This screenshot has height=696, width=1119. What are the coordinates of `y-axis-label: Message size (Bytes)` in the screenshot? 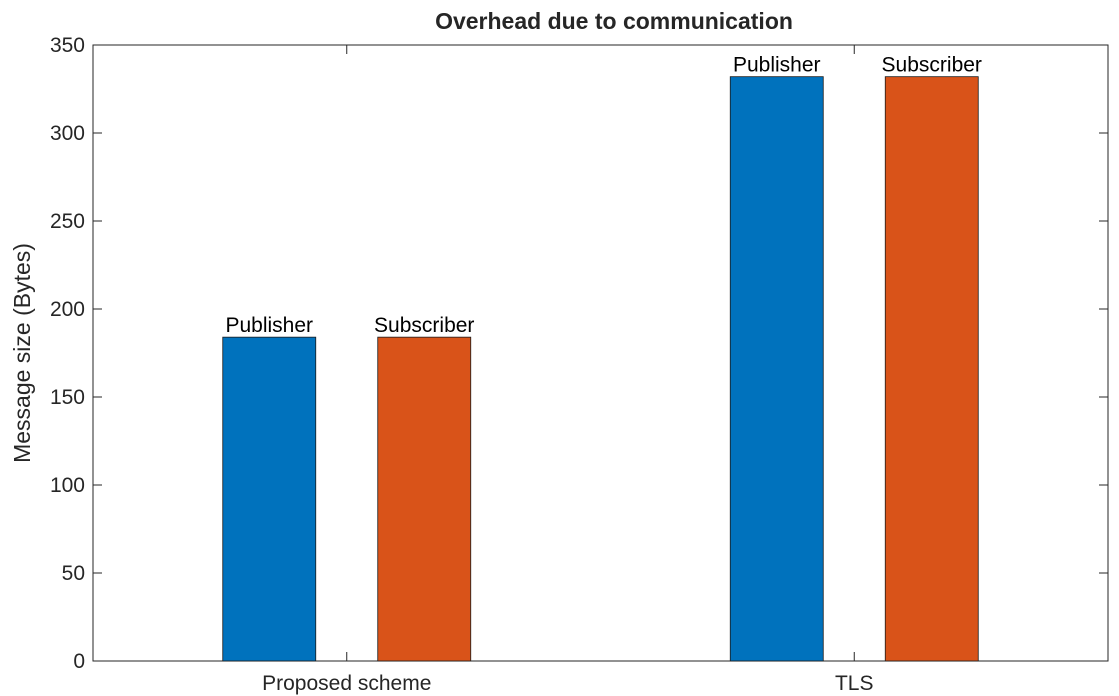 It's located at (22, 353).